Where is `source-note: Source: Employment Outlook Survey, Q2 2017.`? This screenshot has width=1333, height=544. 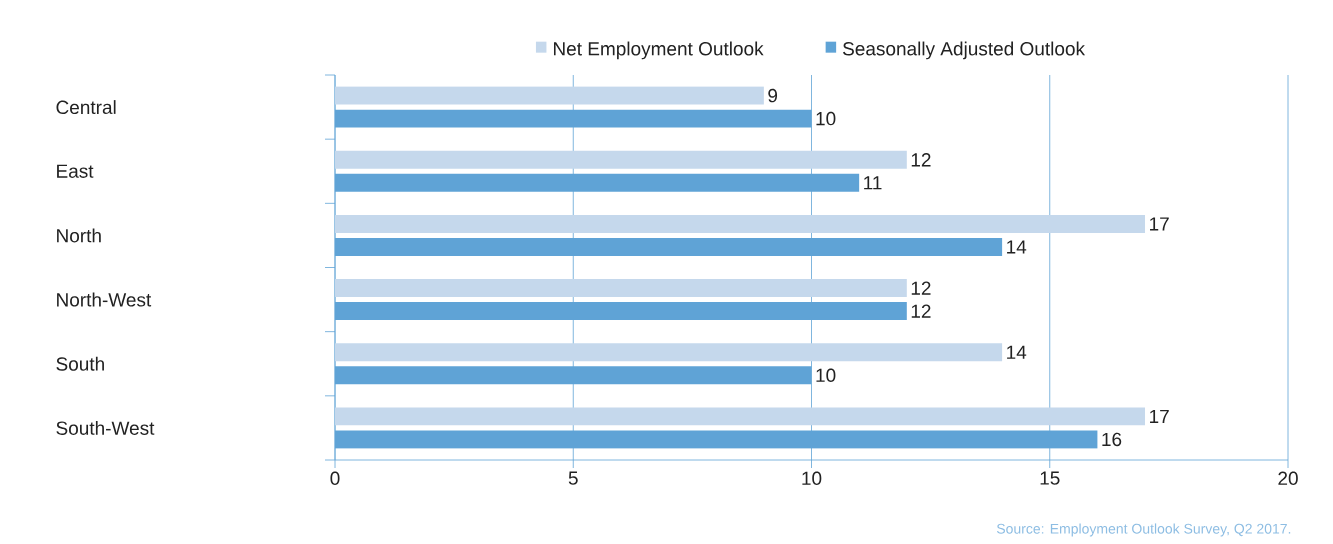 source-note: Source: Employment Outlook Survey, Q2 2017. is located at coordinates (1143, 530).